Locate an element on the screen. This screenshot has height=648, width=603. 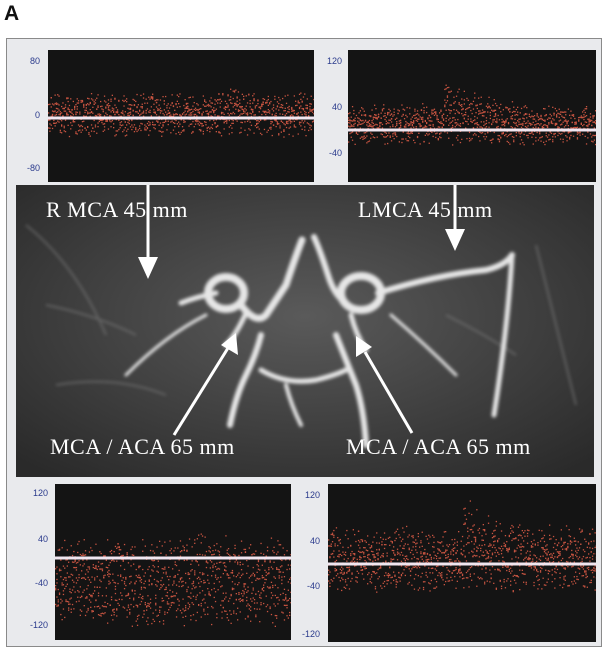
label-left-mca-depth: LMCA 45 mm is located at coordinates (425, 209).